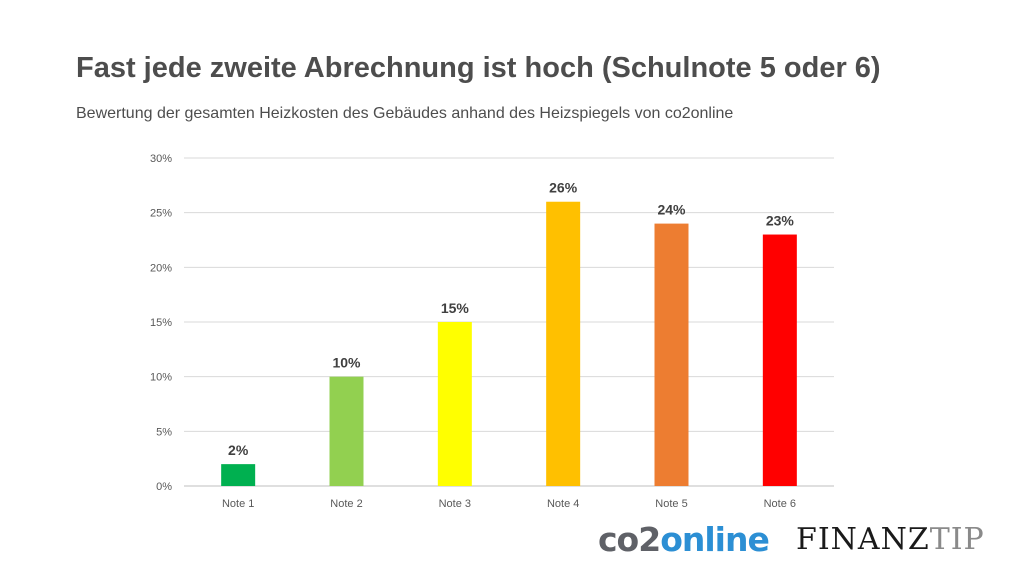 The width and height of the screenshot is (1024, 576). What do you see at coordinates (164, 432) in the screenshot?
I see `y-tick-label: 5%` at bounding box center [164, 432].